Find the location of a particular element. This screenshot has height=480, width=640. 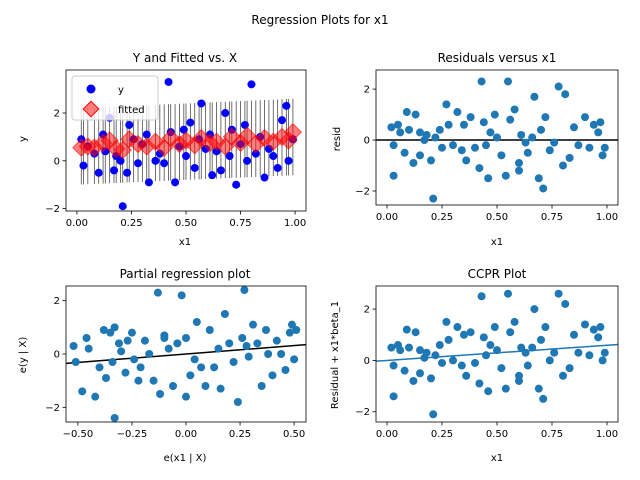

panel-title-residuals: Residuals versus x1 is located at coordinates (497, 58).